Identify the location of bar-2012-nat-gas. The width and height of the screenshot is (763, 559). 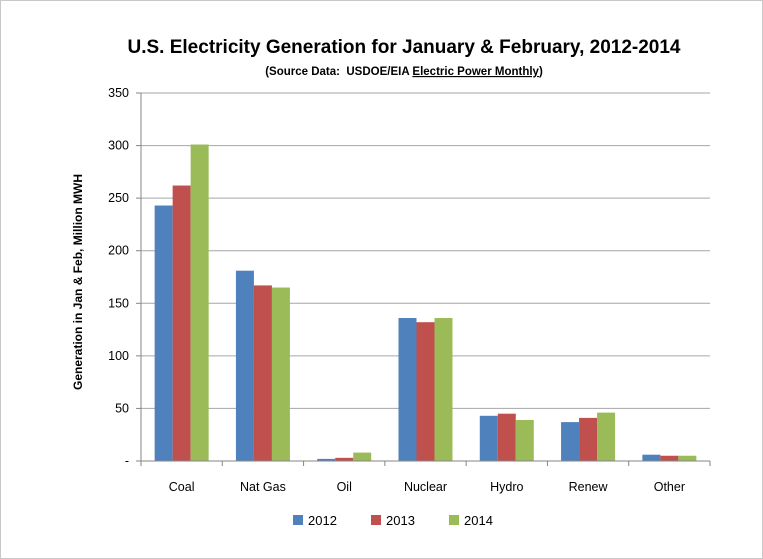
(244, 365).